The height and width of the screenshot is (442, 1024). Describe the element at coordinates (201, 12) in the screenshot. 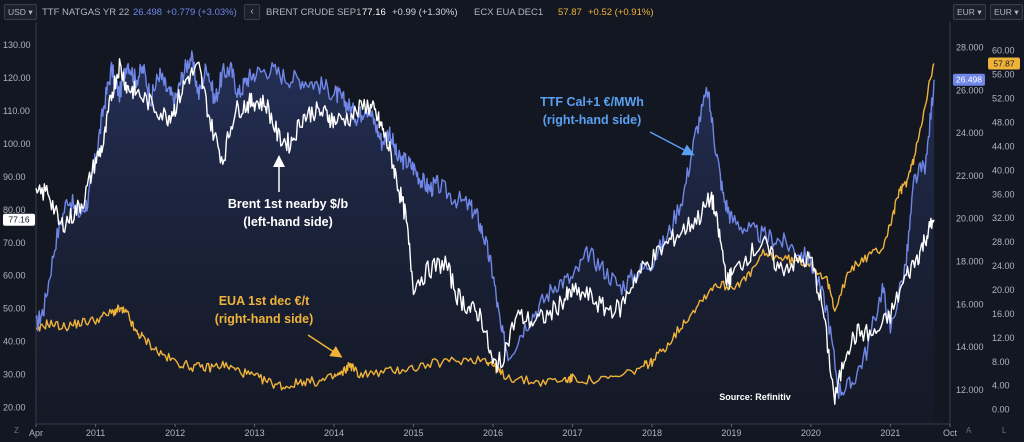

I see `series-ttf-change: +0.779 (+3.03%)` at that location.